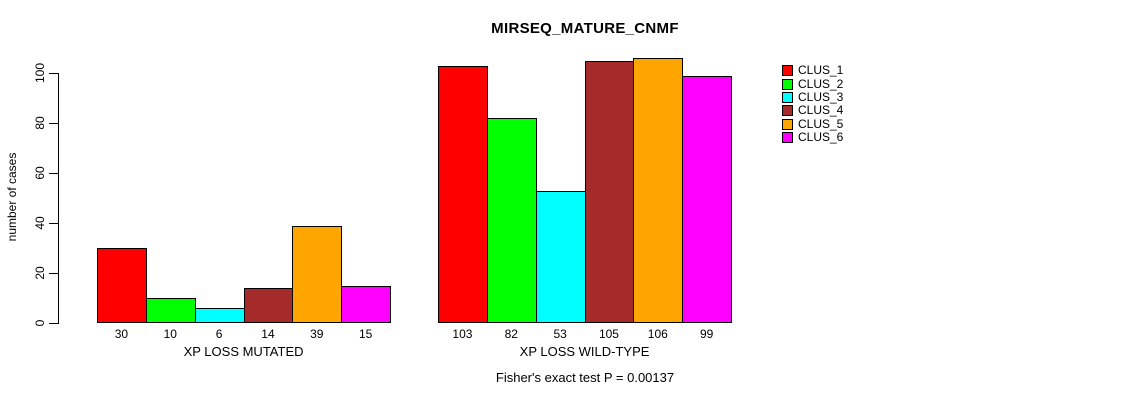  Describe the element at coordinates (40, 323) in the screenshot. I see `y-tick-label: 0` at that location.